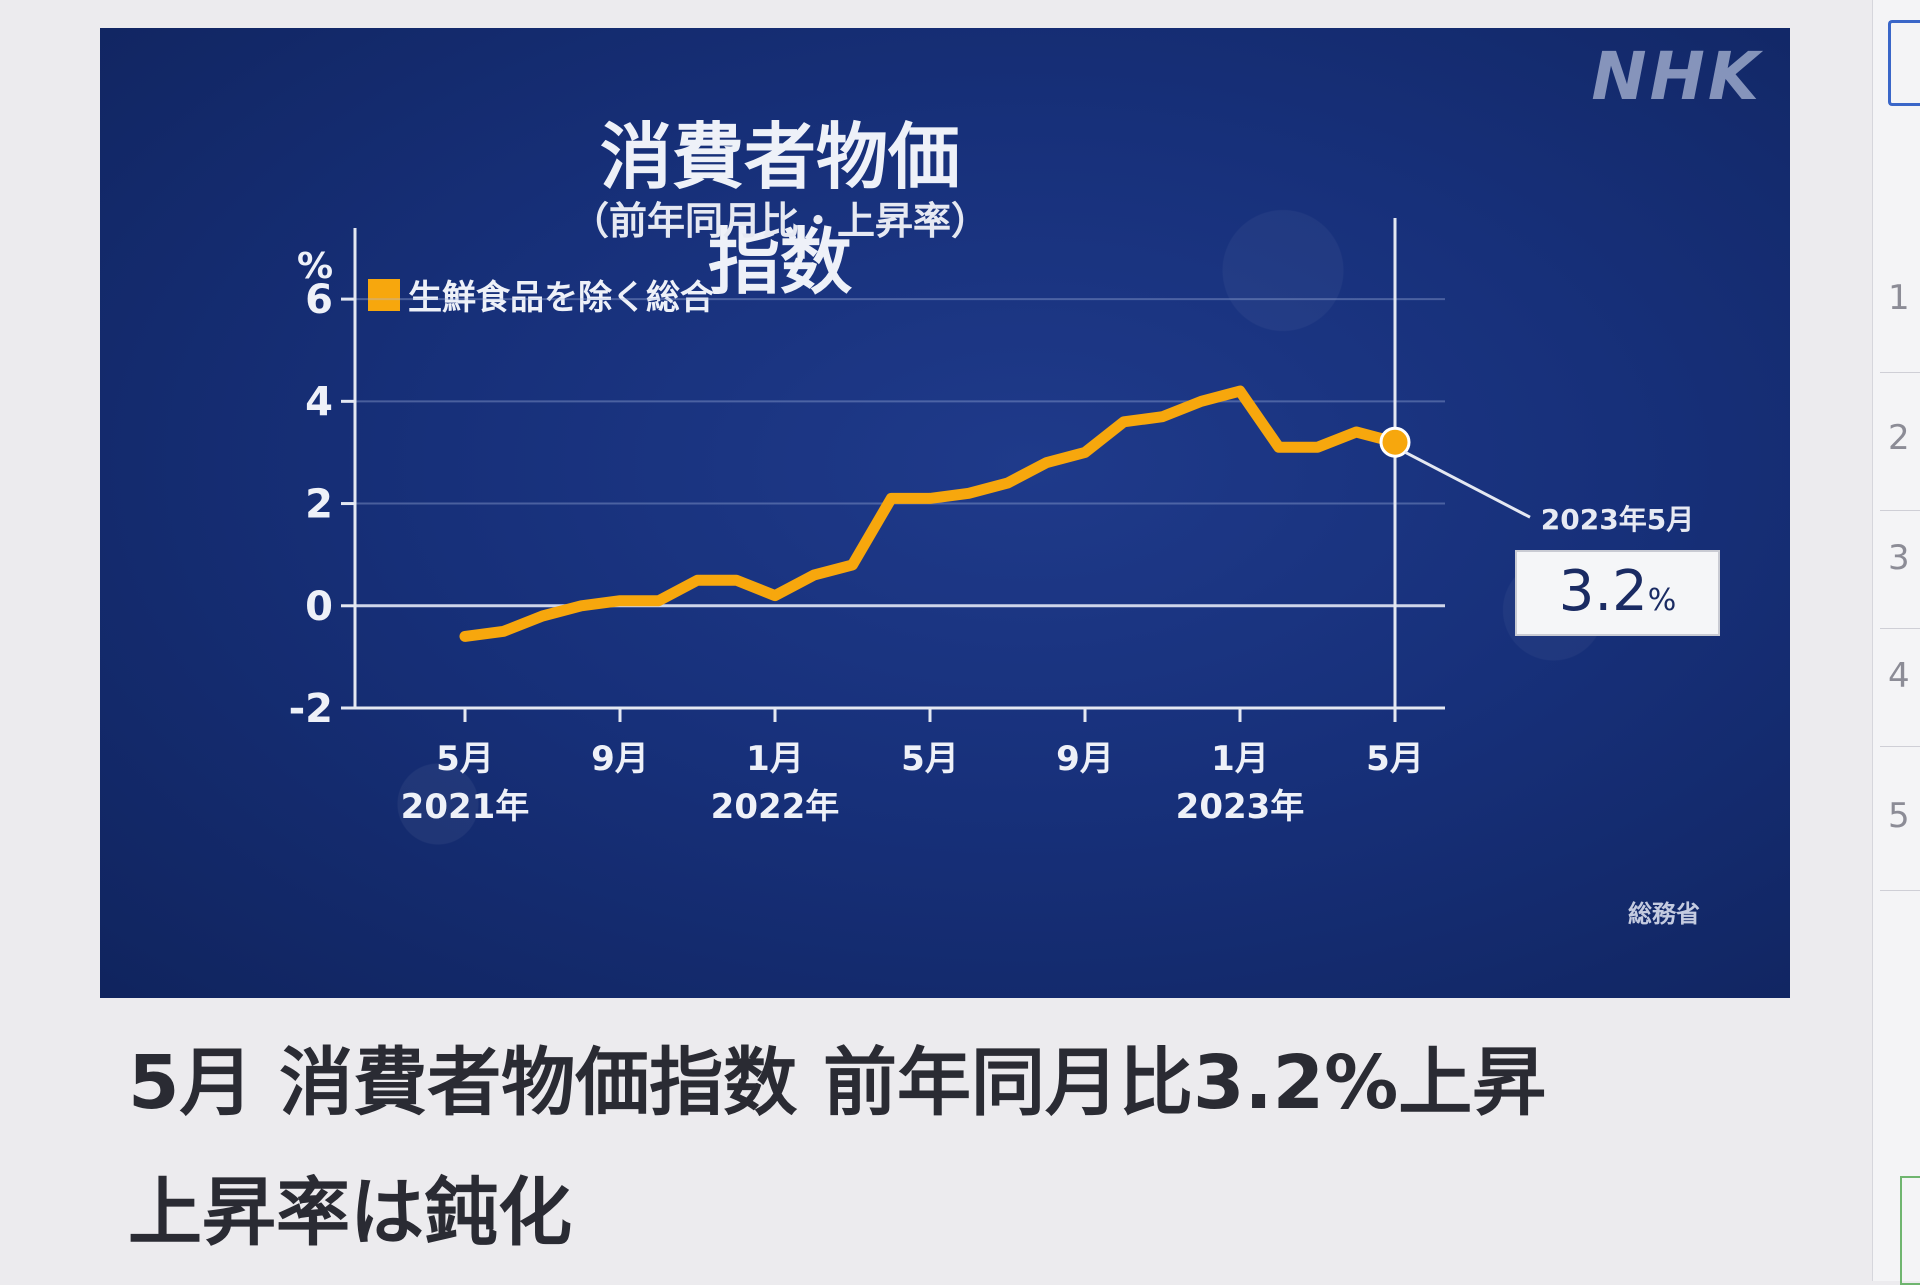 The image size is (1920, 1285). Describe the element at coordinates (315, 266) in the screenshot. I see `y-axis-label: %` at that location.